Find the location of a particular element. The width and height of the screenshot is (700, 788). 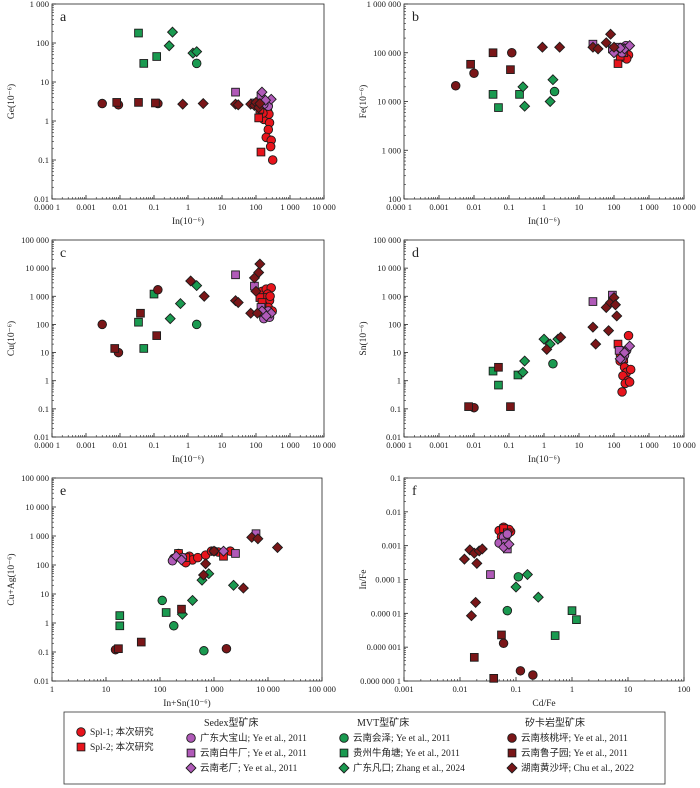

y-tick-label: 100 is located at coordinates (42, 324).